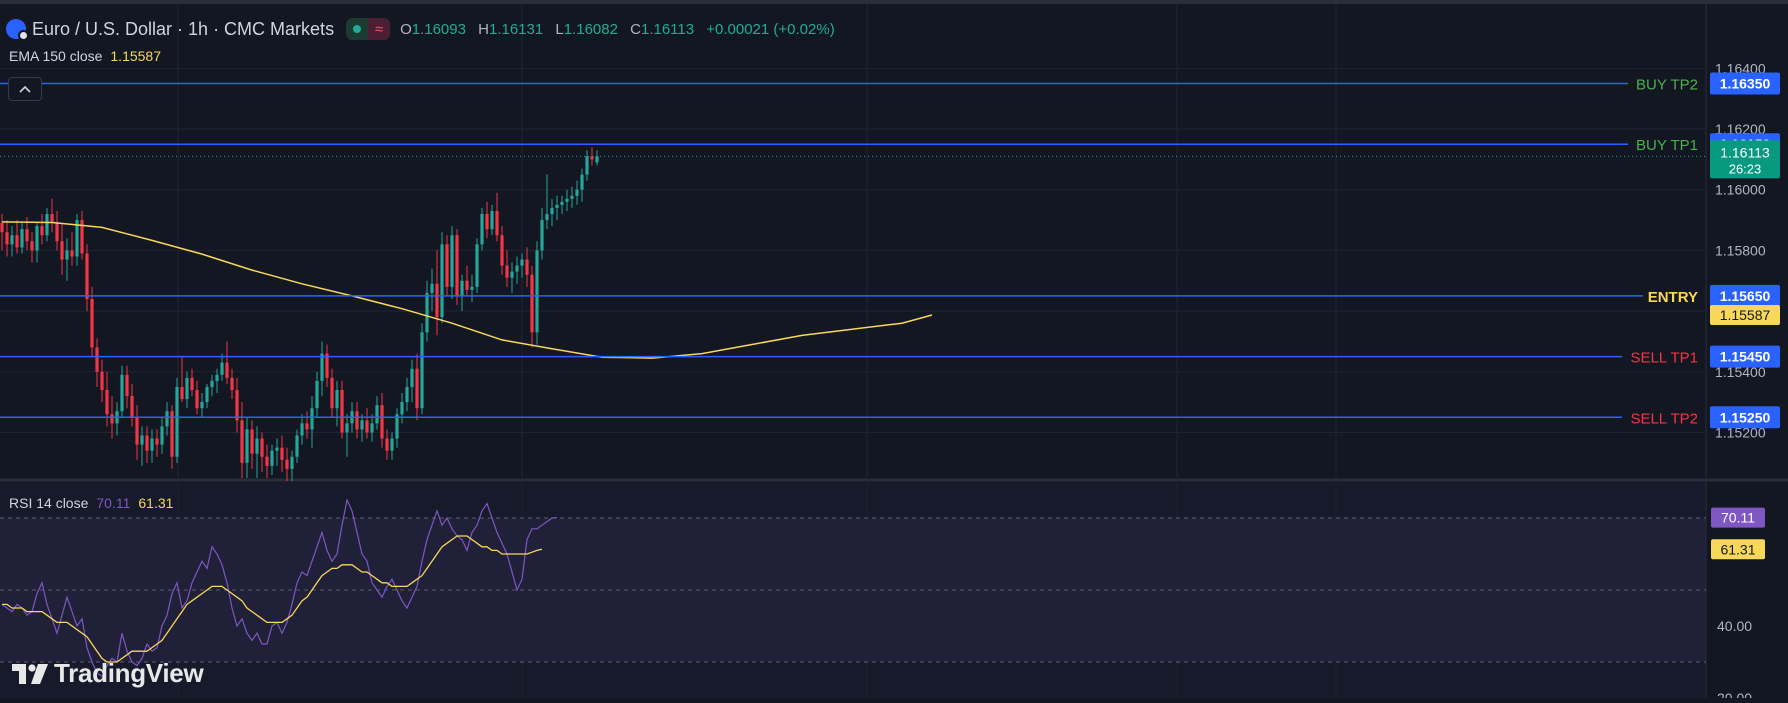 This screenshot has height=703, width=1788. Describe the element at coordinates (467, 290) in the screenshot. I see `ema-150-line` at that location.